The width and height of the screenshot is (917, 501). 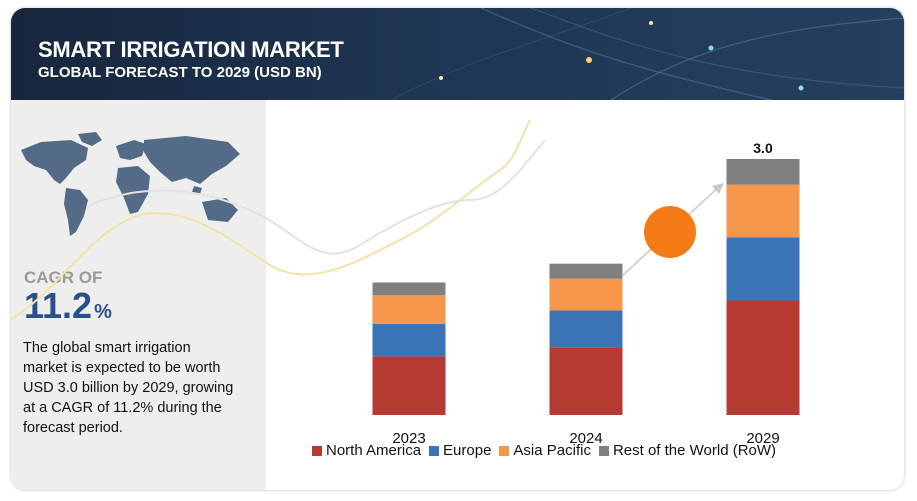 I want to click on legend-item-rest-of-world: Rest of the World (RoW), so click(x=687, y=450).